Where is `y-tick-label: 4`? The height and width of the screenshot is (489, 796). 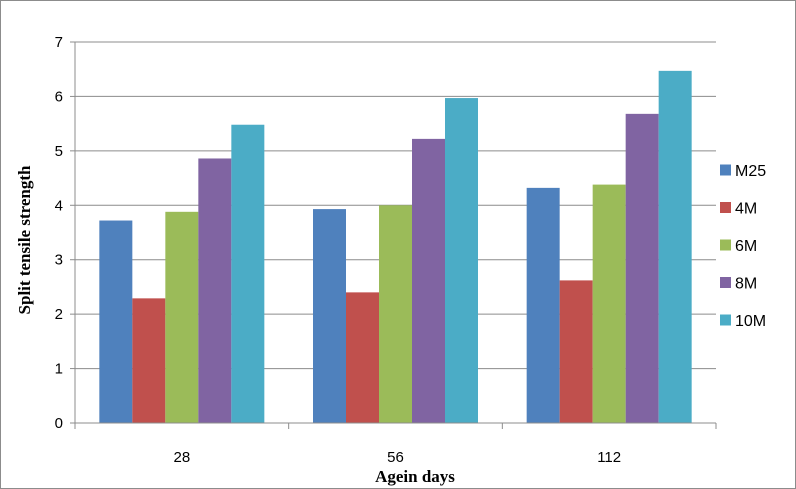 y-tick-label: 4 is located at coordinates (59, 205).